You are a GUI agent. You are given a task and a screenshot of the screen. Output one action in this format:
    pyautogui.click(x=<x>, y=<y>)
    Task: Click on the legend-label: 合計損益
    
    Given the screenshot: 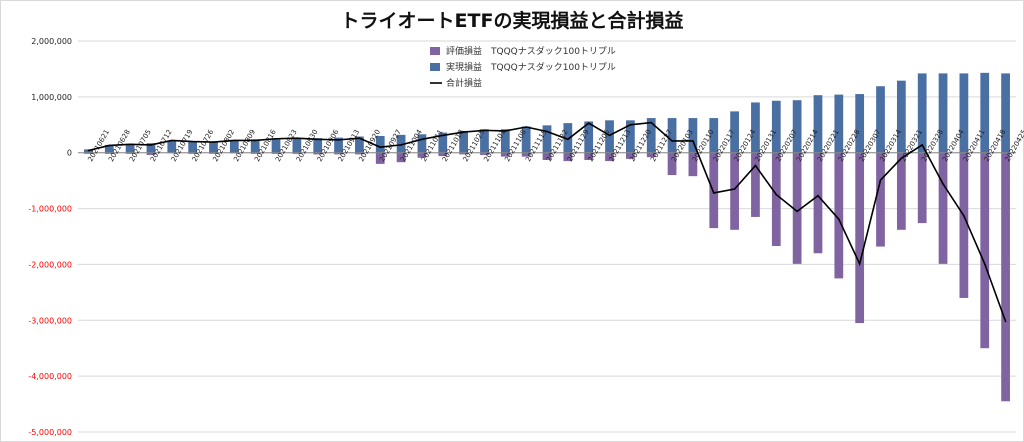 What is the action you would take?
    pyautogui.click(x=464, y=83)
    